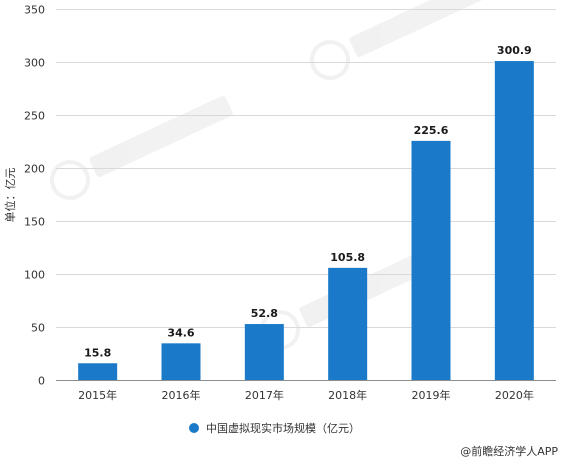  Describe the element at coordinates (180, 332) in the screenshot. I see `data-label: 34.6` at that location.